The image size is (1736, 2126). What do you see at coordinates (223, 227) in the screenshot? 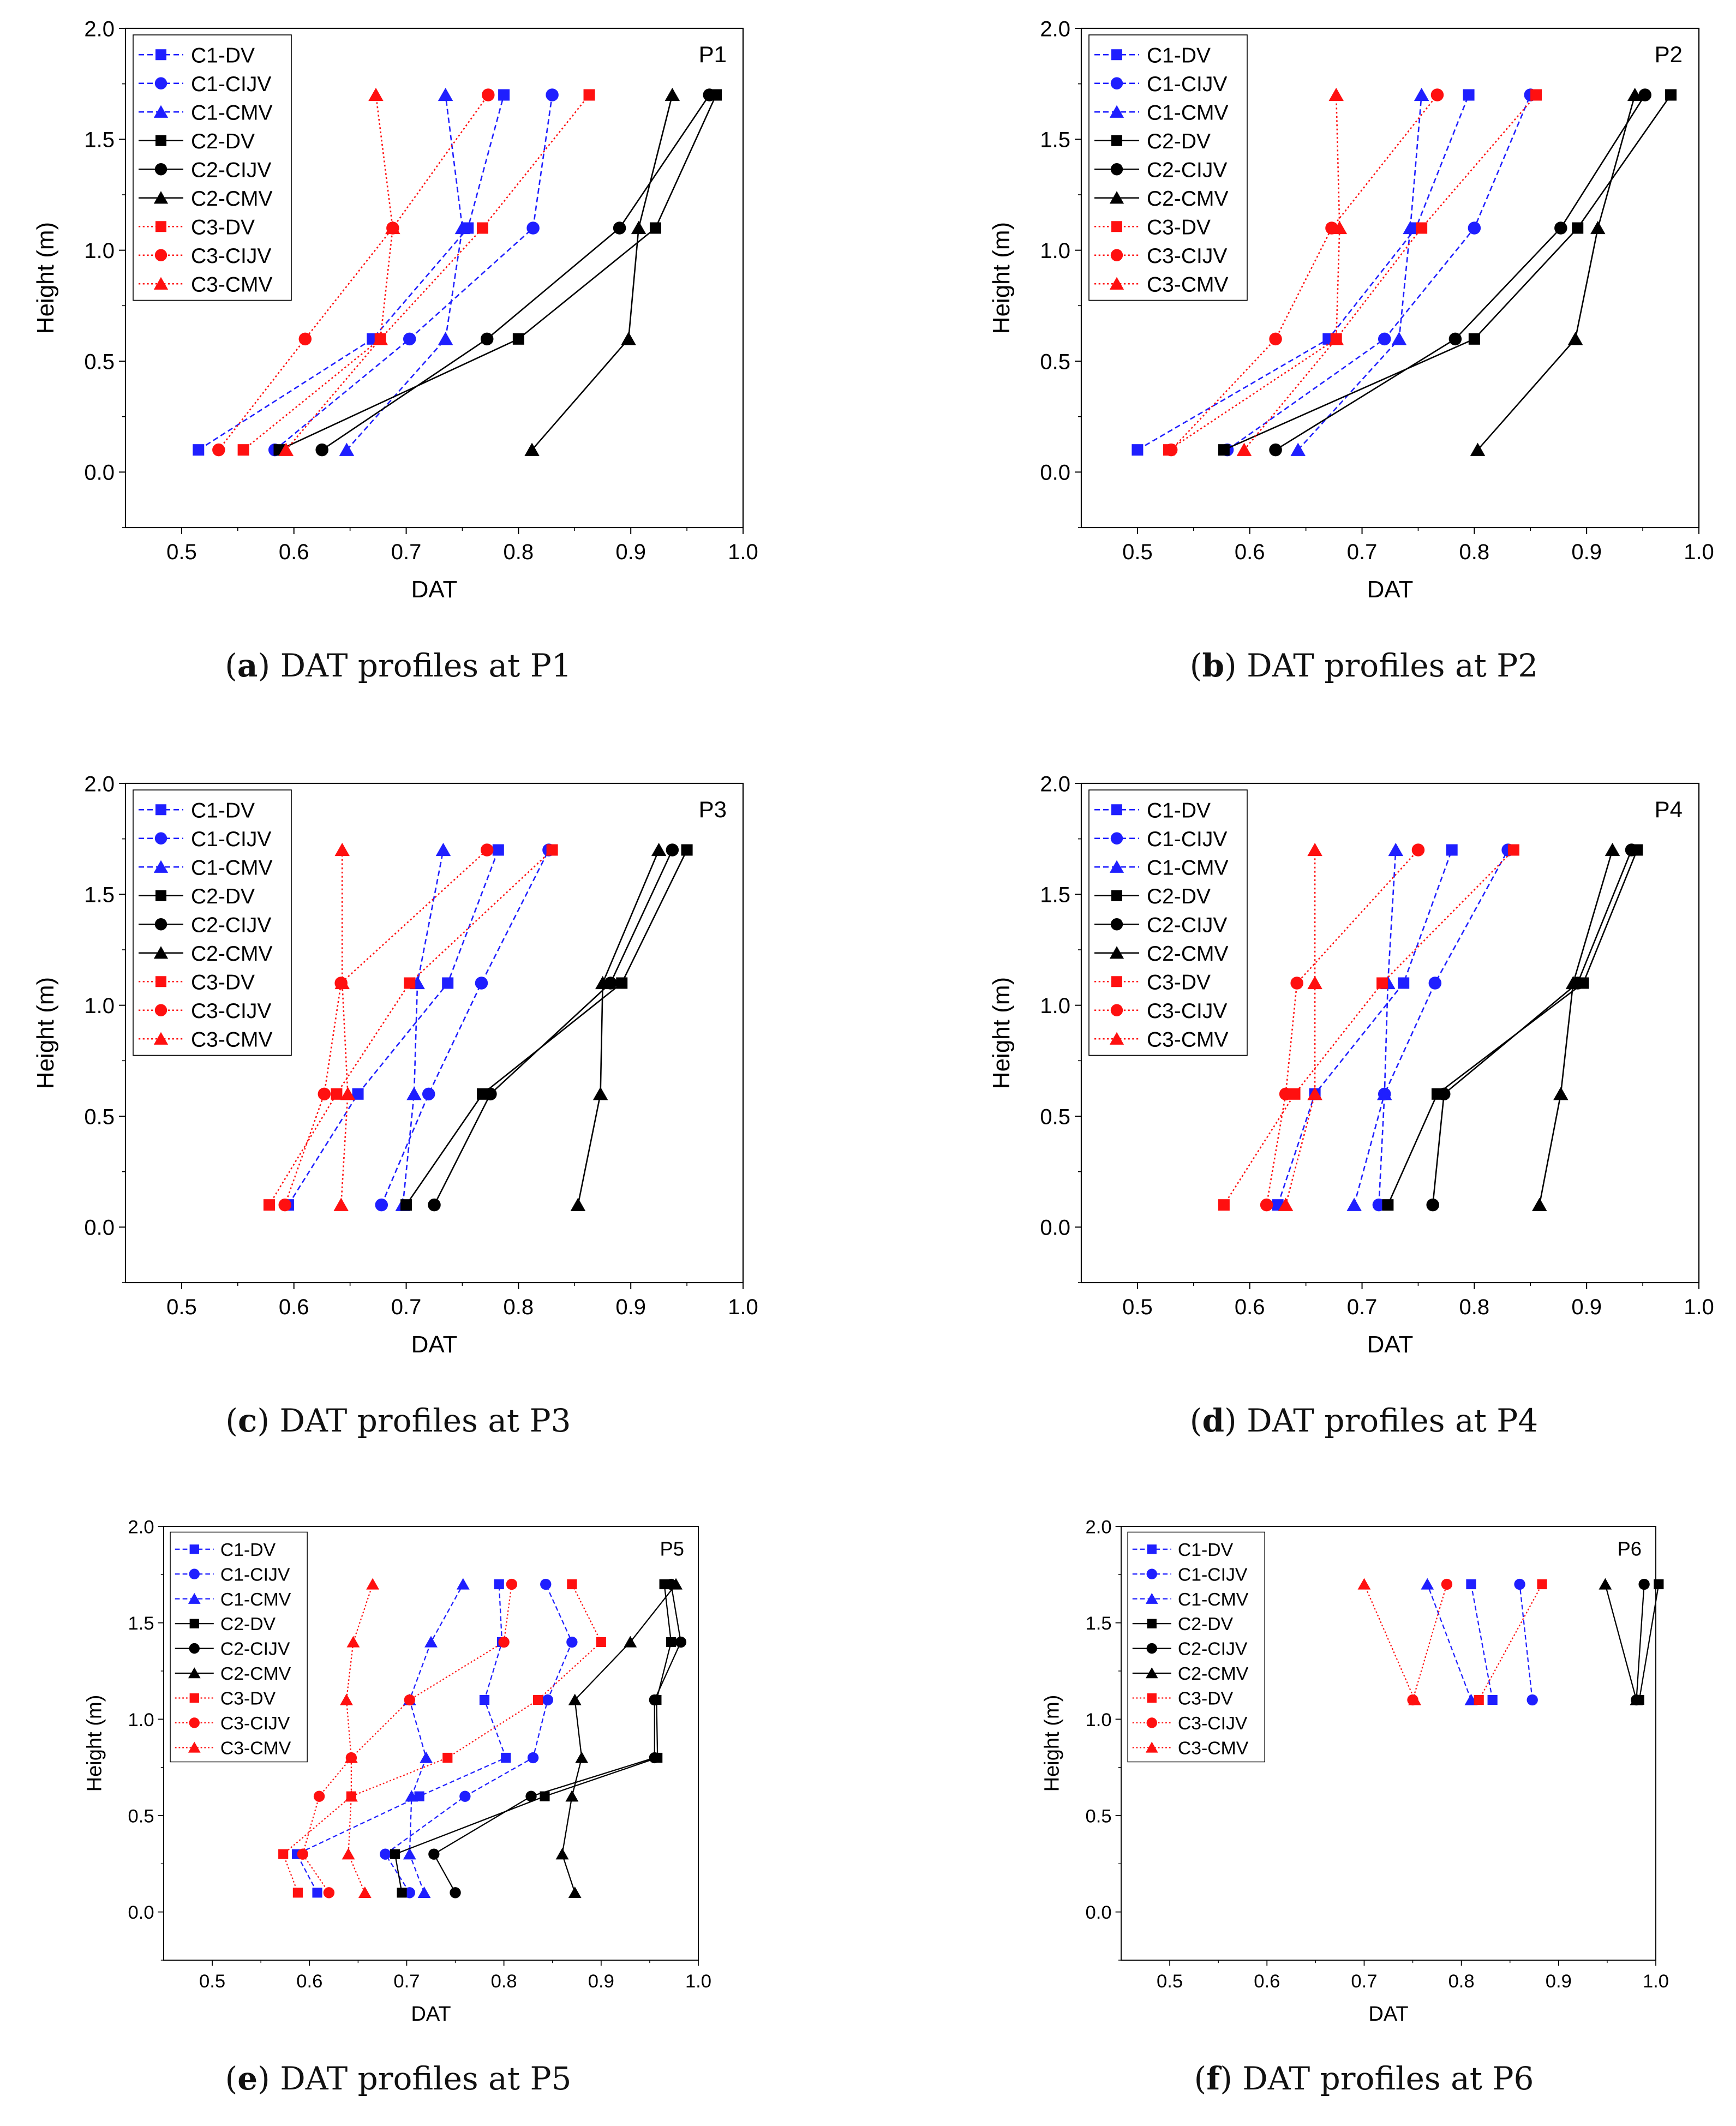
I see `legend-label: C3-DV` at bounding box center [223, 227].